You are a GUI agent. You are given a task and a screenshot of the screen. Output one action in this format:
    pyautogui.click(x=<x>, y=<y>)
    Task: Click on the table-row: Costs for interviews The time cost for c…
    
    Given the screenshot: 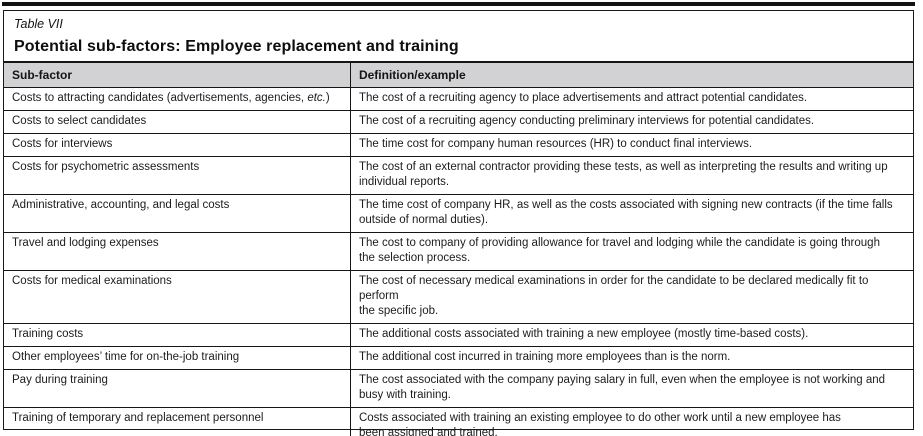 What is the action you would take?
    pyautogui.click(x=458, y=145)
    